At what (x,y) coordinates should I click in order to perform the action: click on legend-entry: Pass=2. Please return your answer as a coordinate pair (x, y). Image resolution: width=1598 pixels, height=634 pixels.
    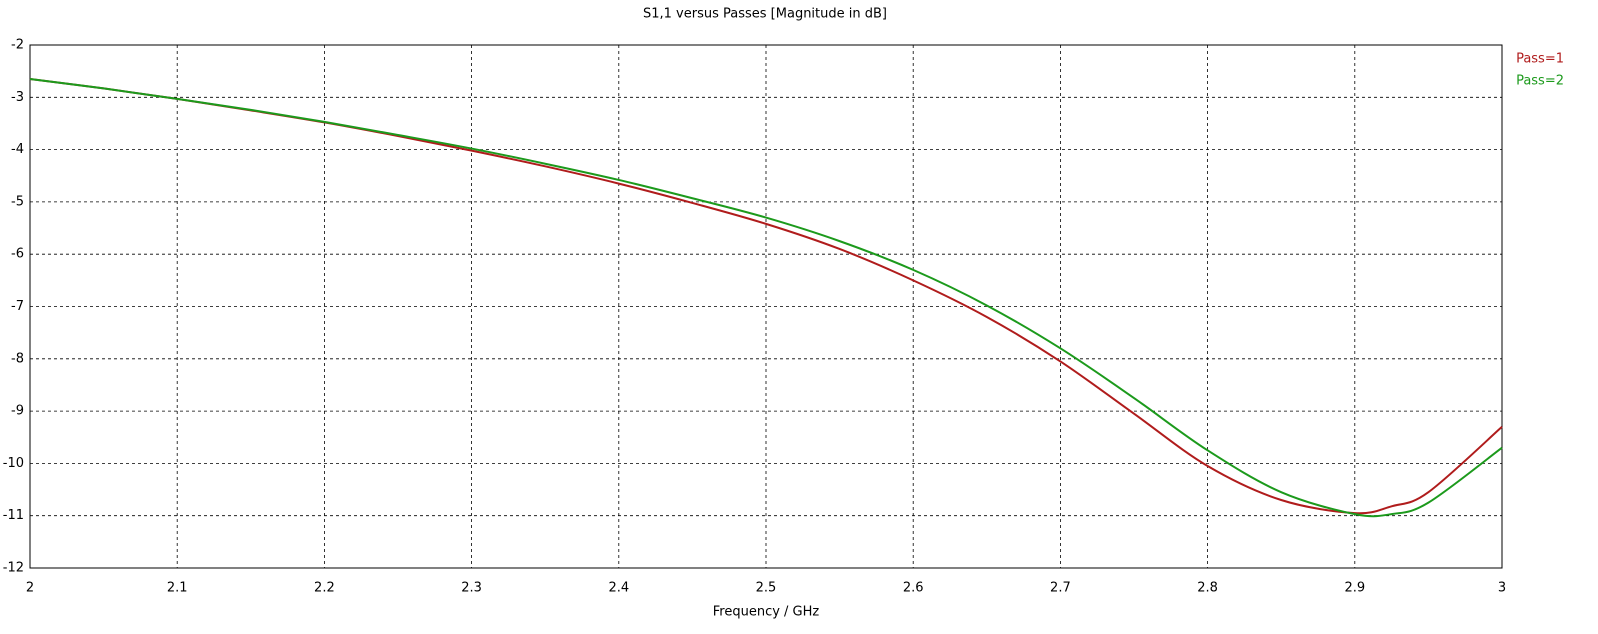
    Looking at the image, I should click on (1540, 81).